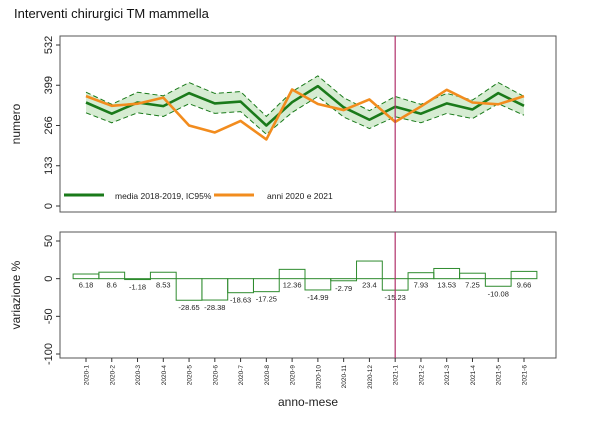 The image size is (602, 429). Describe the element at coordinates (446, 285) in the screenshot. I see `bar-value-label: 13.53` at that location.